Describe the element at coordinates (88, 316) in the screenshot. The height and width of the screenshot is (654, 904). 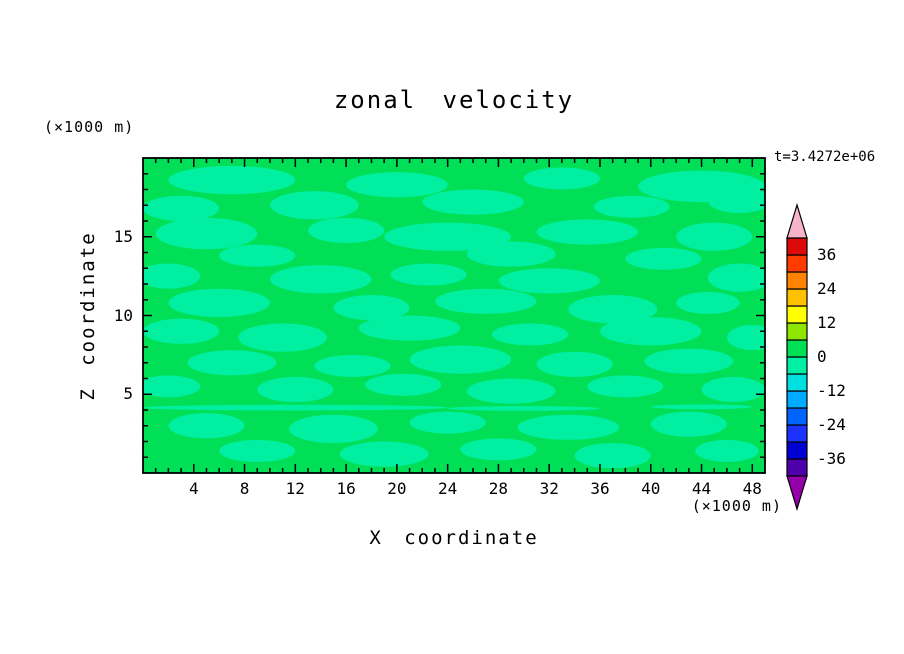
I see `y-axis-title: Z coordinate` at that location.